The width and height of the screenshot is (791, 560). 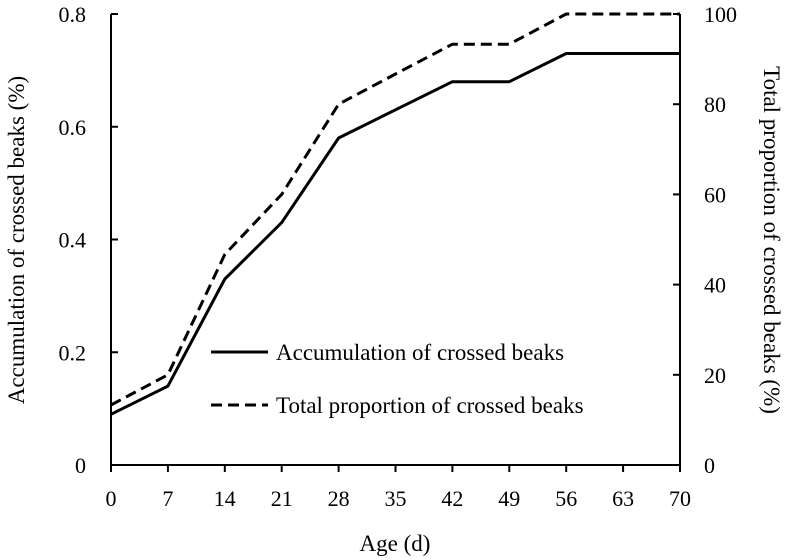 What do you see at coordinates (715, 375) in the screenshot?
I see `right-y-tick-label: 20` at bounding box center [715, 375].